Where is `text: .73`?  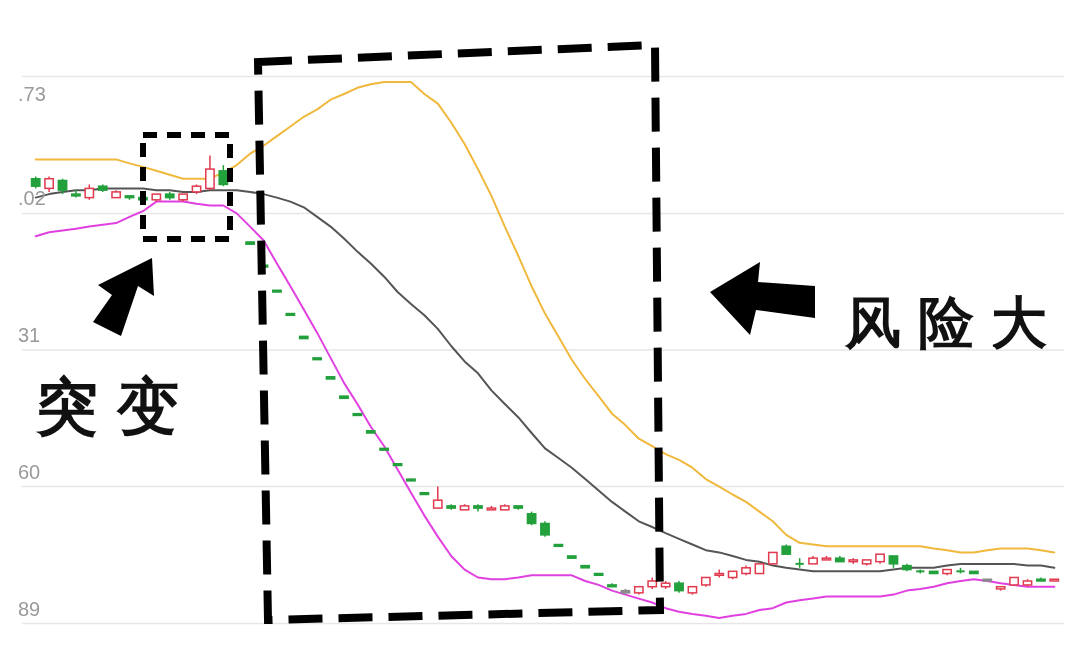 text: .73 is located at coordinates (32, 94).